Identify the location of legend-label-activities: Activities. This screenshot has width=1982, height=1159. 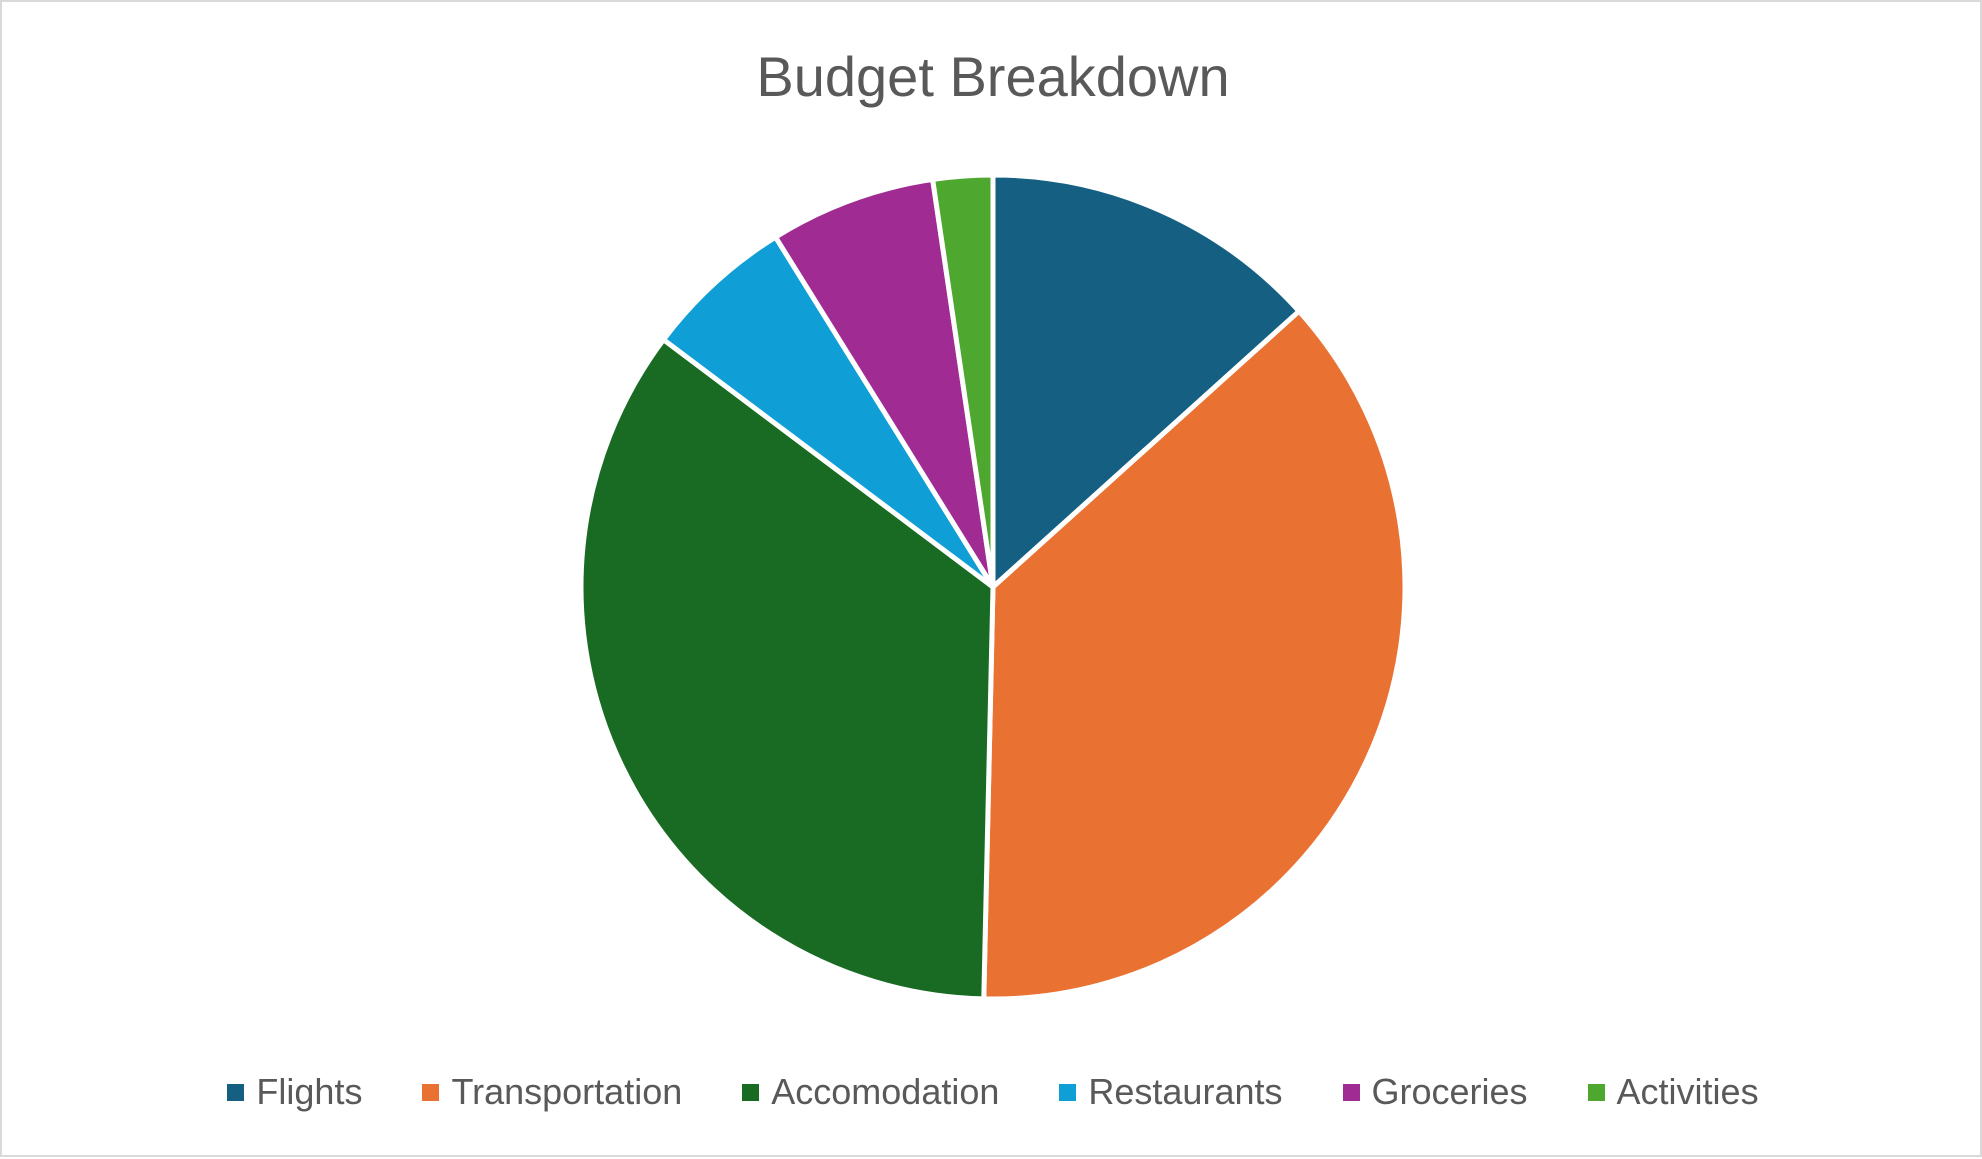
(1687, 1091).